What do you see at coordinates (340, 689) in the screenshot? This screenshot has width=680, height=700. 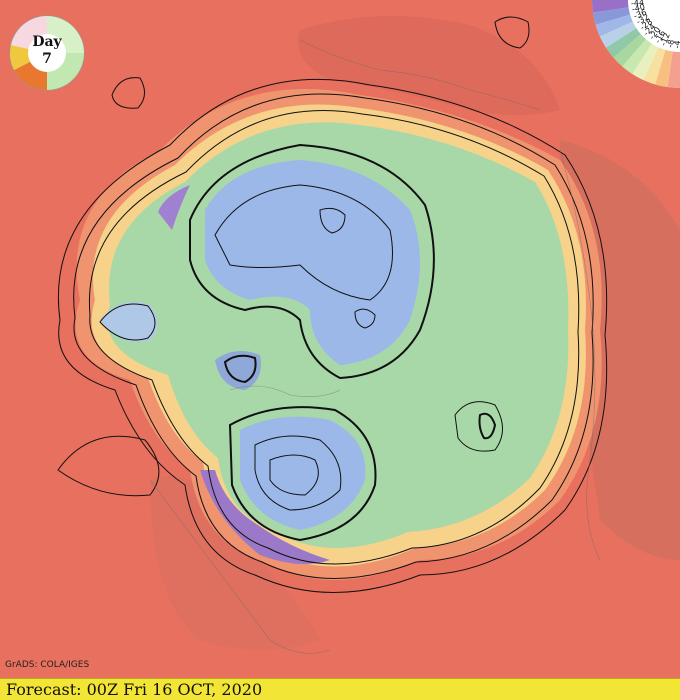 I see `footer-bar: Forecast: 00Z Fri 16 OCT, 2020` at bounding box center [340, 689].